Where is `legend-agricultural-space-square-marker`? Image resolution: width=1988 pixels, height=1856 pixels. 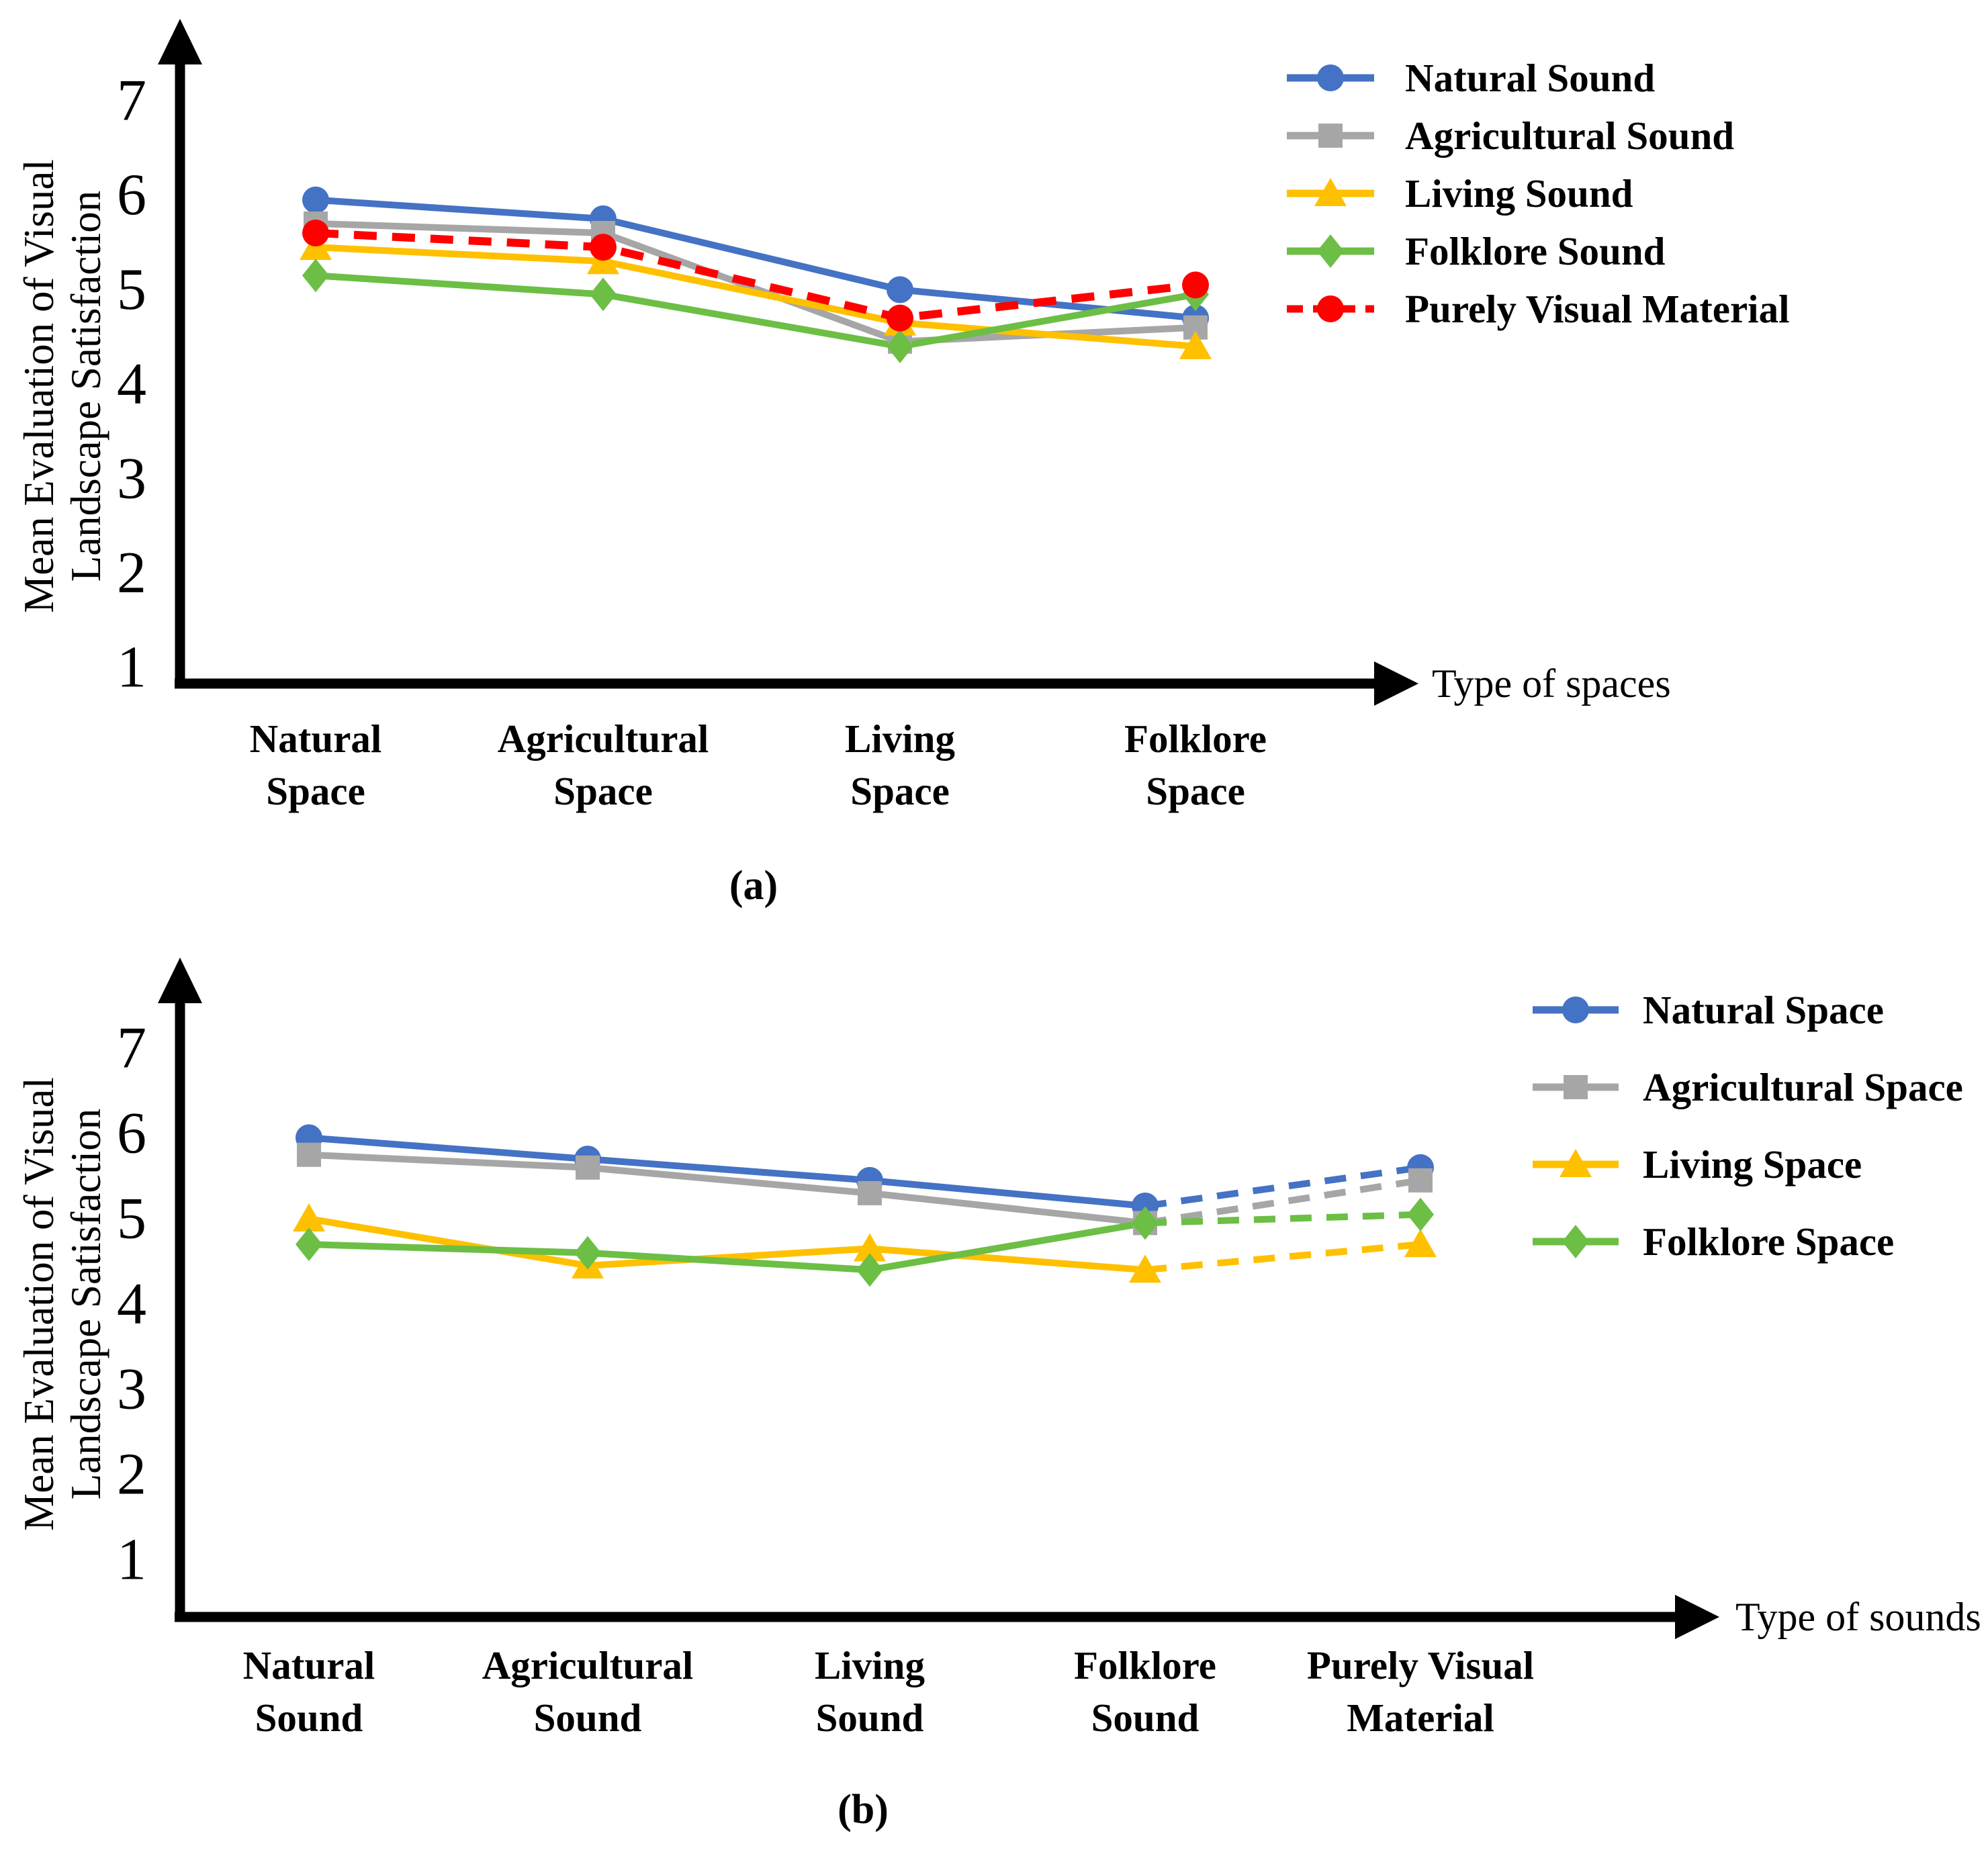 legend-agricultural-space-square-marker is located at coordinates (1576, 1087).